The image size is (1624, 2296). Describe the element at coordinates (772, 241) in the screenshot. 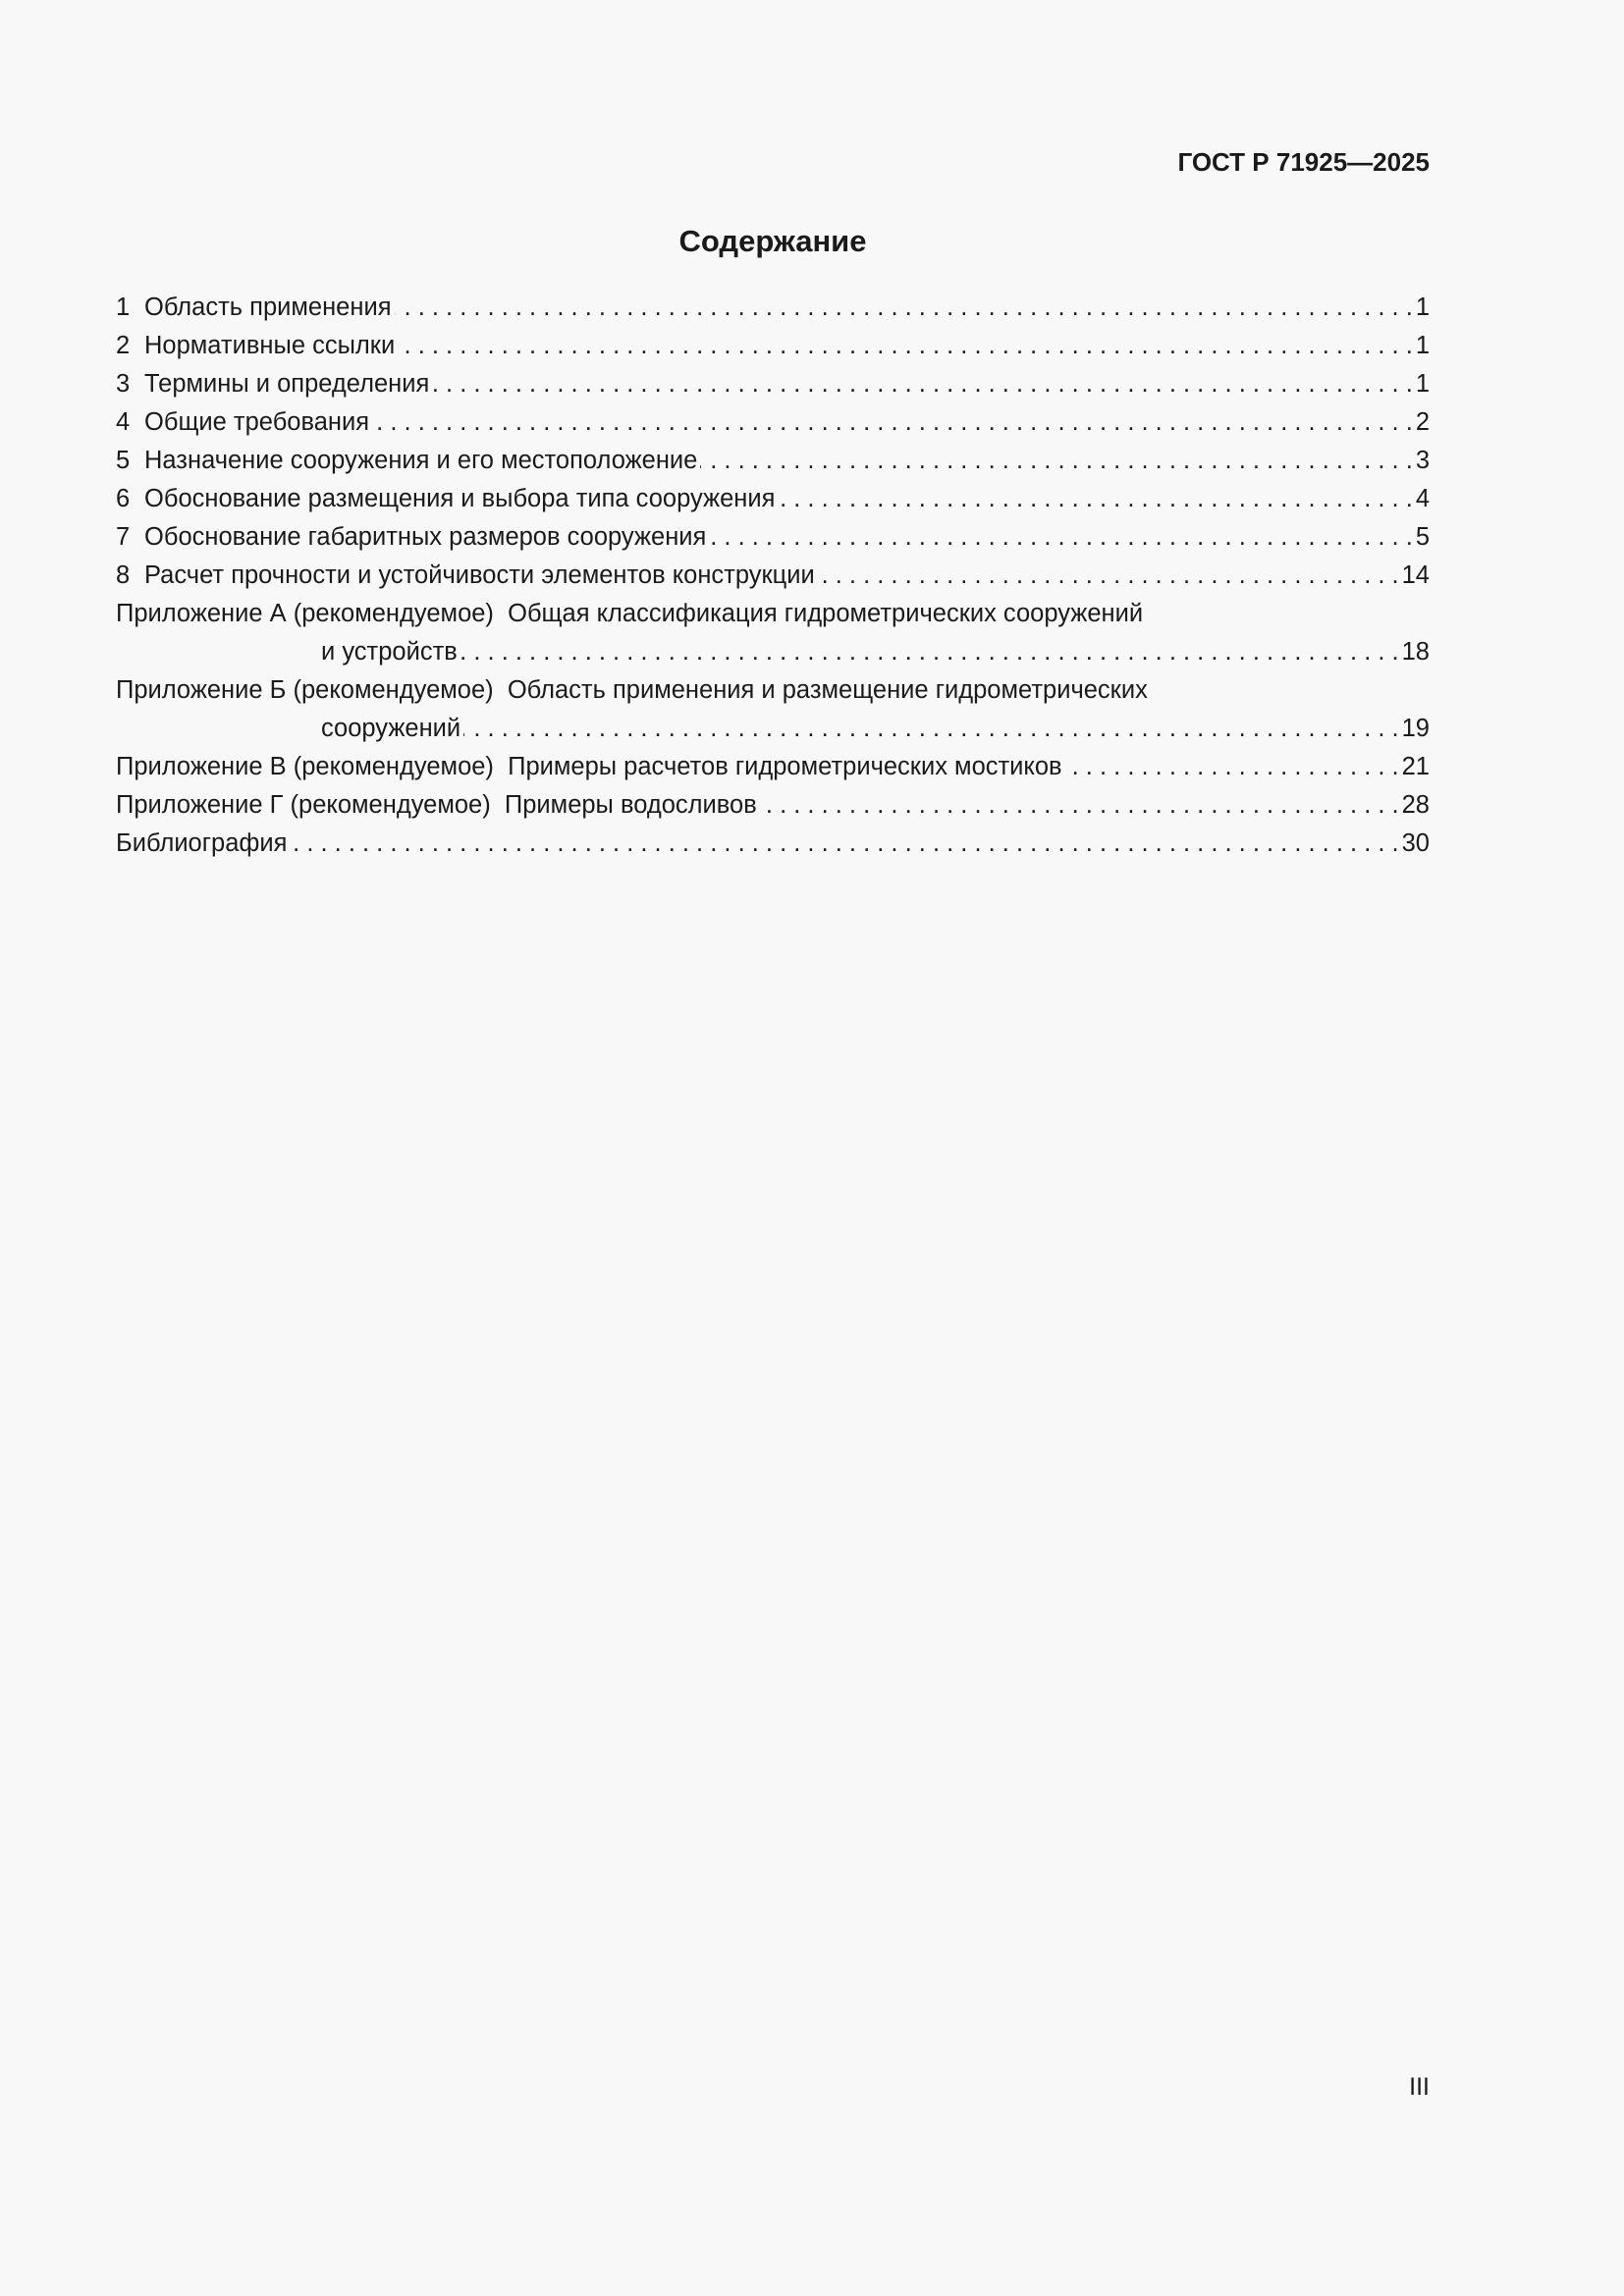

I see `page-title: Содержание` at that location.